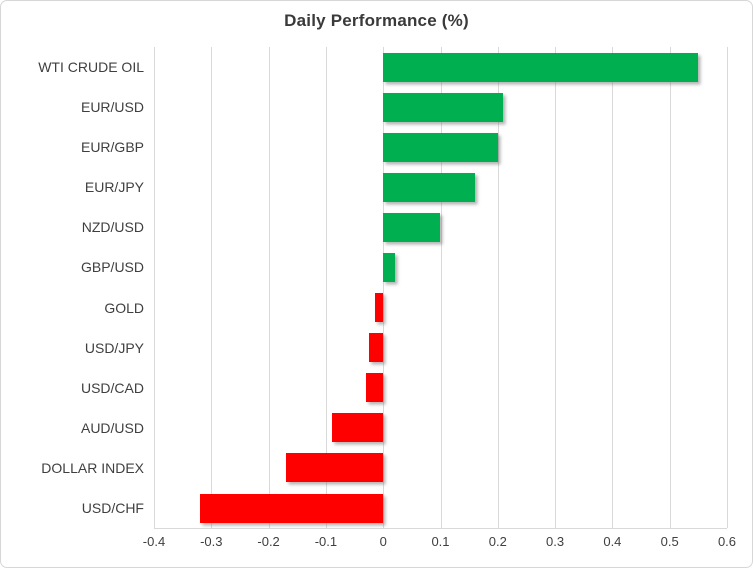 The width and height of the screenshot is (753, 568). What do you see at coordinates (497, 541) in the screenshot?
I see `axis-tick-label-0.2: 0.2` at bounding box center [497, 541].